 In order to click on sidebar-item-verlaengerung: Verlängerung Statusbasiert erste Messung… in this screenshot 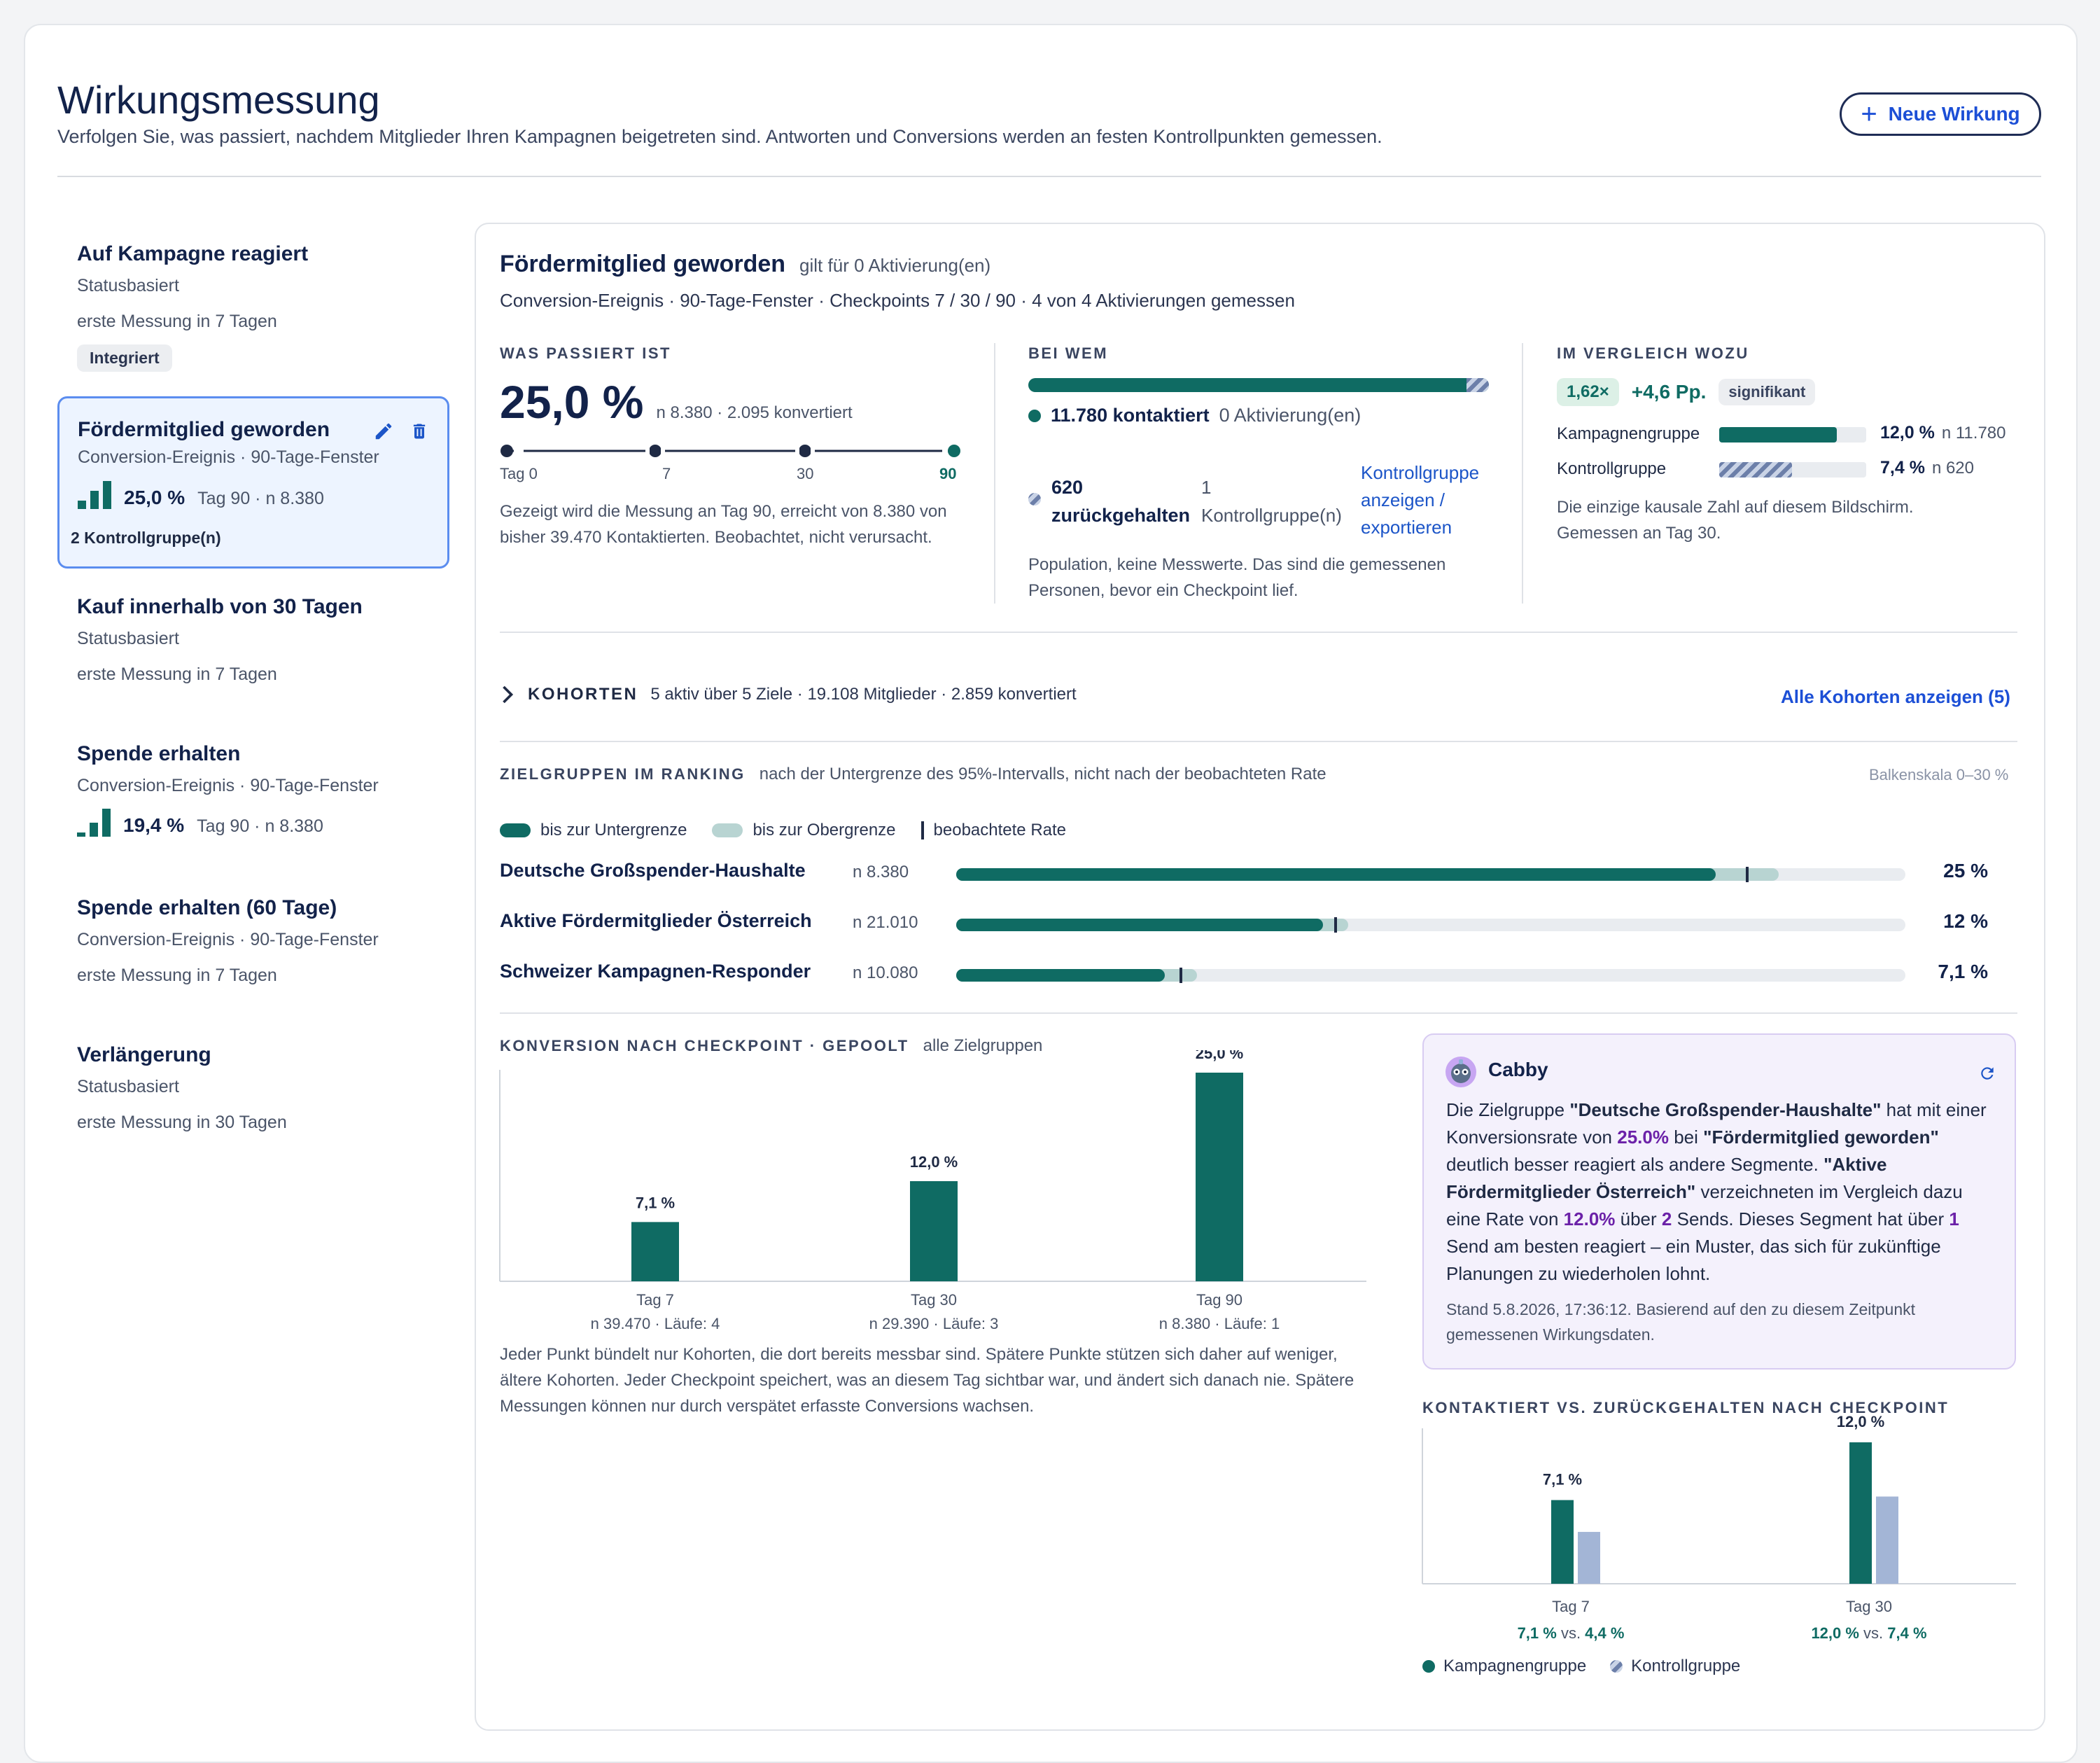, I will do `click(253, 1088)`.